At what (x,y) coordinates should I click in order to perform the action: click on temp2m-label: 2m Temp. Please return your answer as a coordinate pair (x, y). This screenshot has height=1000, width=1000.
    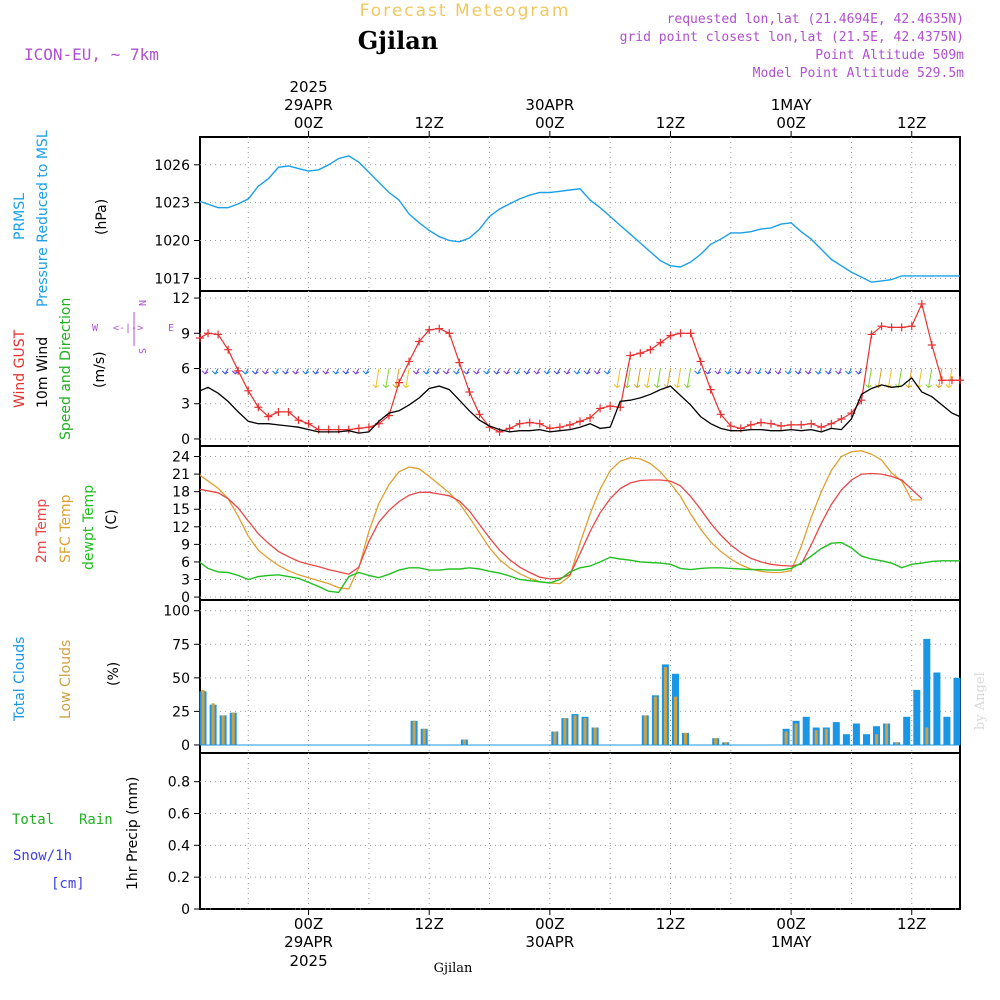
    Looking at the image, I should click on (42, 531).